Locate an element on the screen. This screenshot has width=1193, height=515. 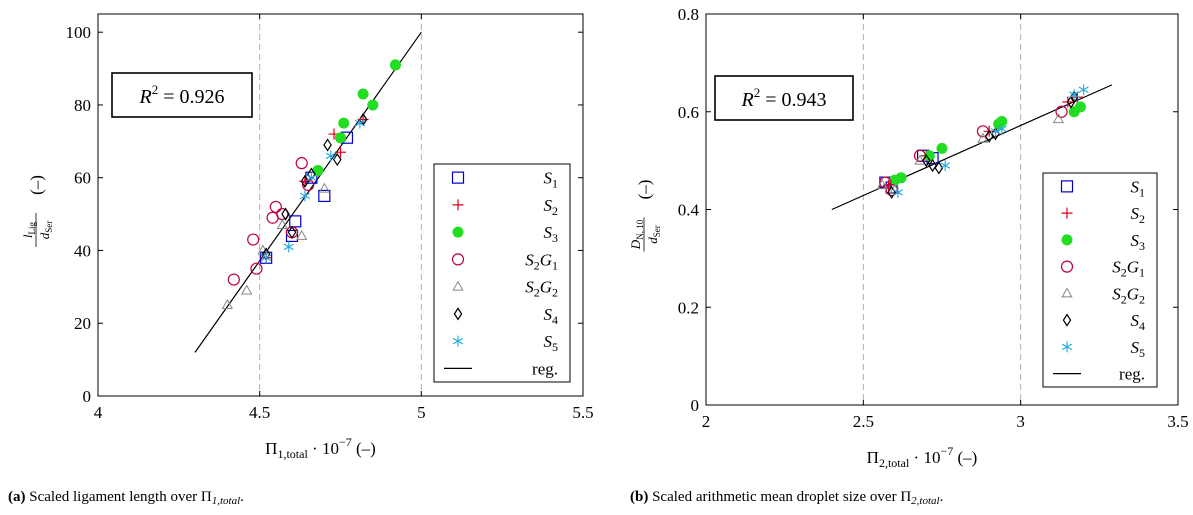
r-squared-label: R2 = 0.943 is located at coordinates (784, 98).